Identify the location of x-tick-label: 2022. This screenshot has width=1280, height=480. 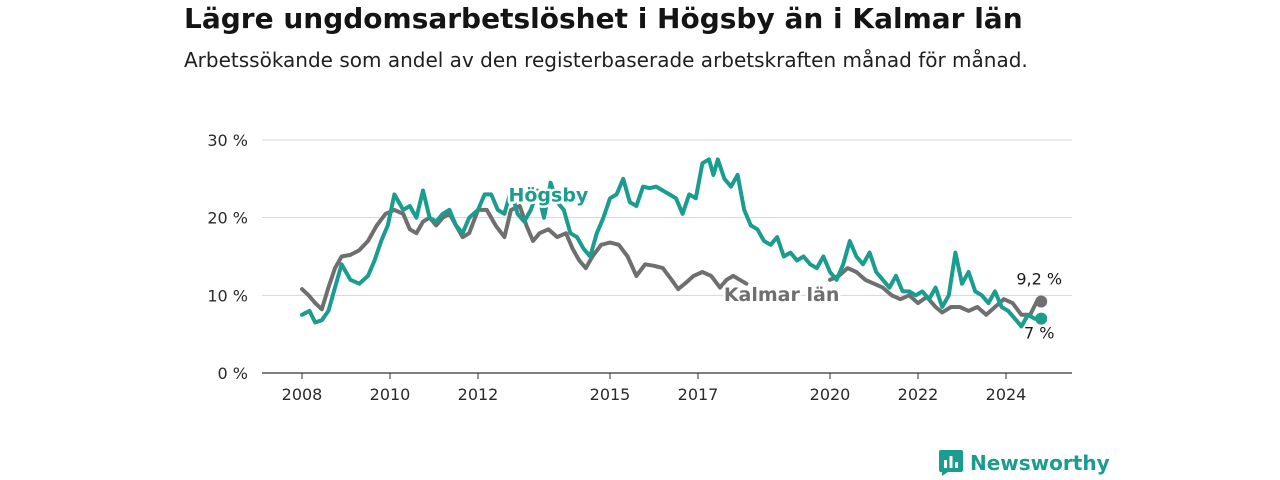
(918, 394).